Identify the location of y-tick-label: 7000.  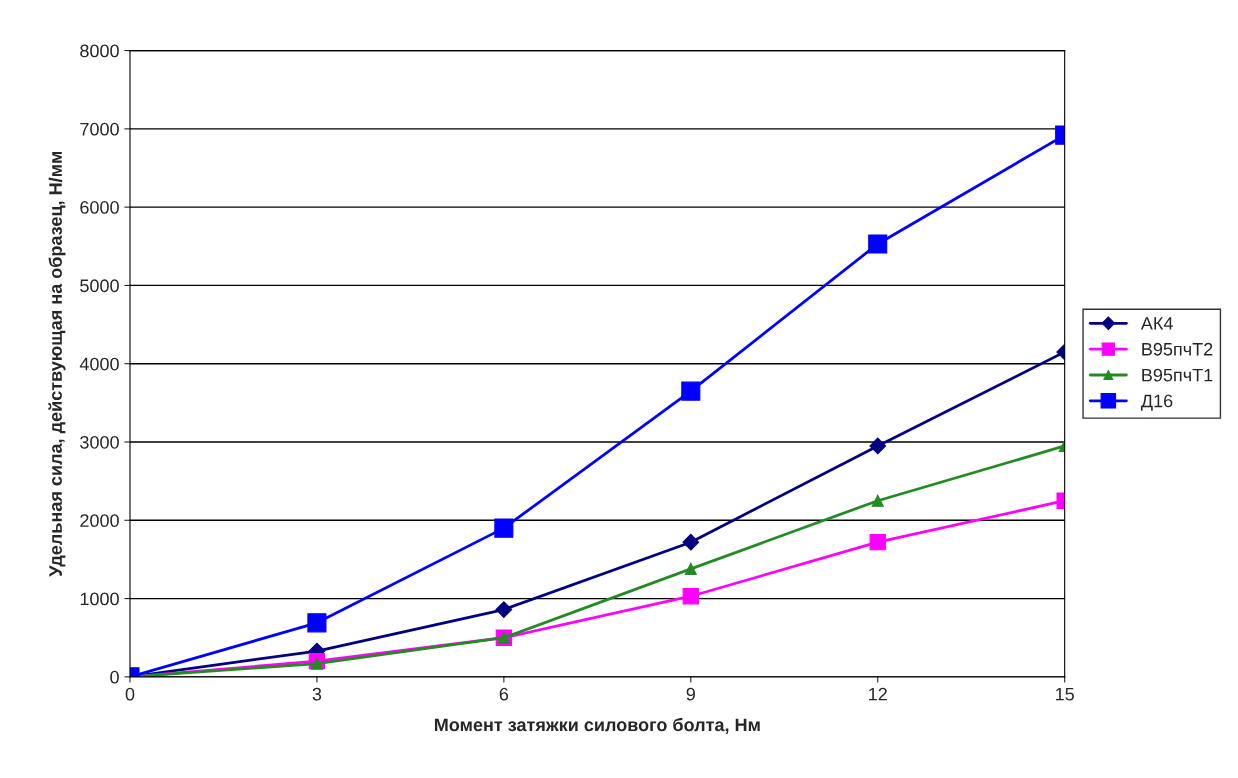
(99, 129).